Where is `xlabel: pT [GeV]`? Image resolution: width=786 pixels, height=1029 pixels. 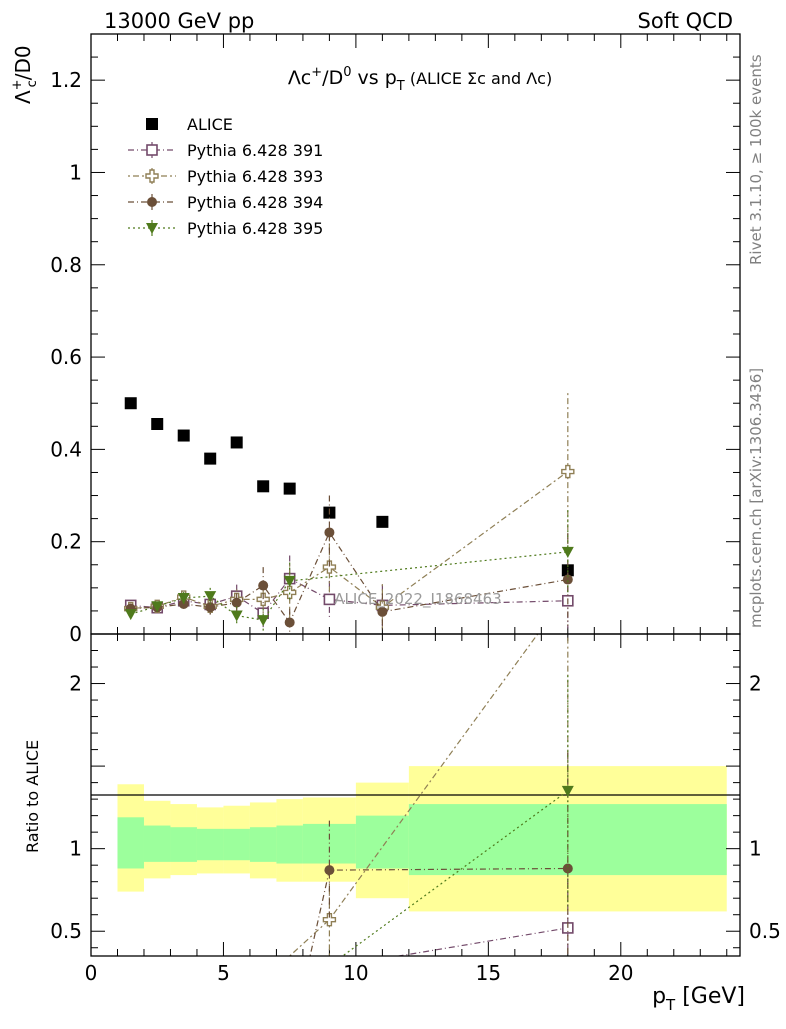
xlabel: pT [GeV] is located at coordinates (698, 999).